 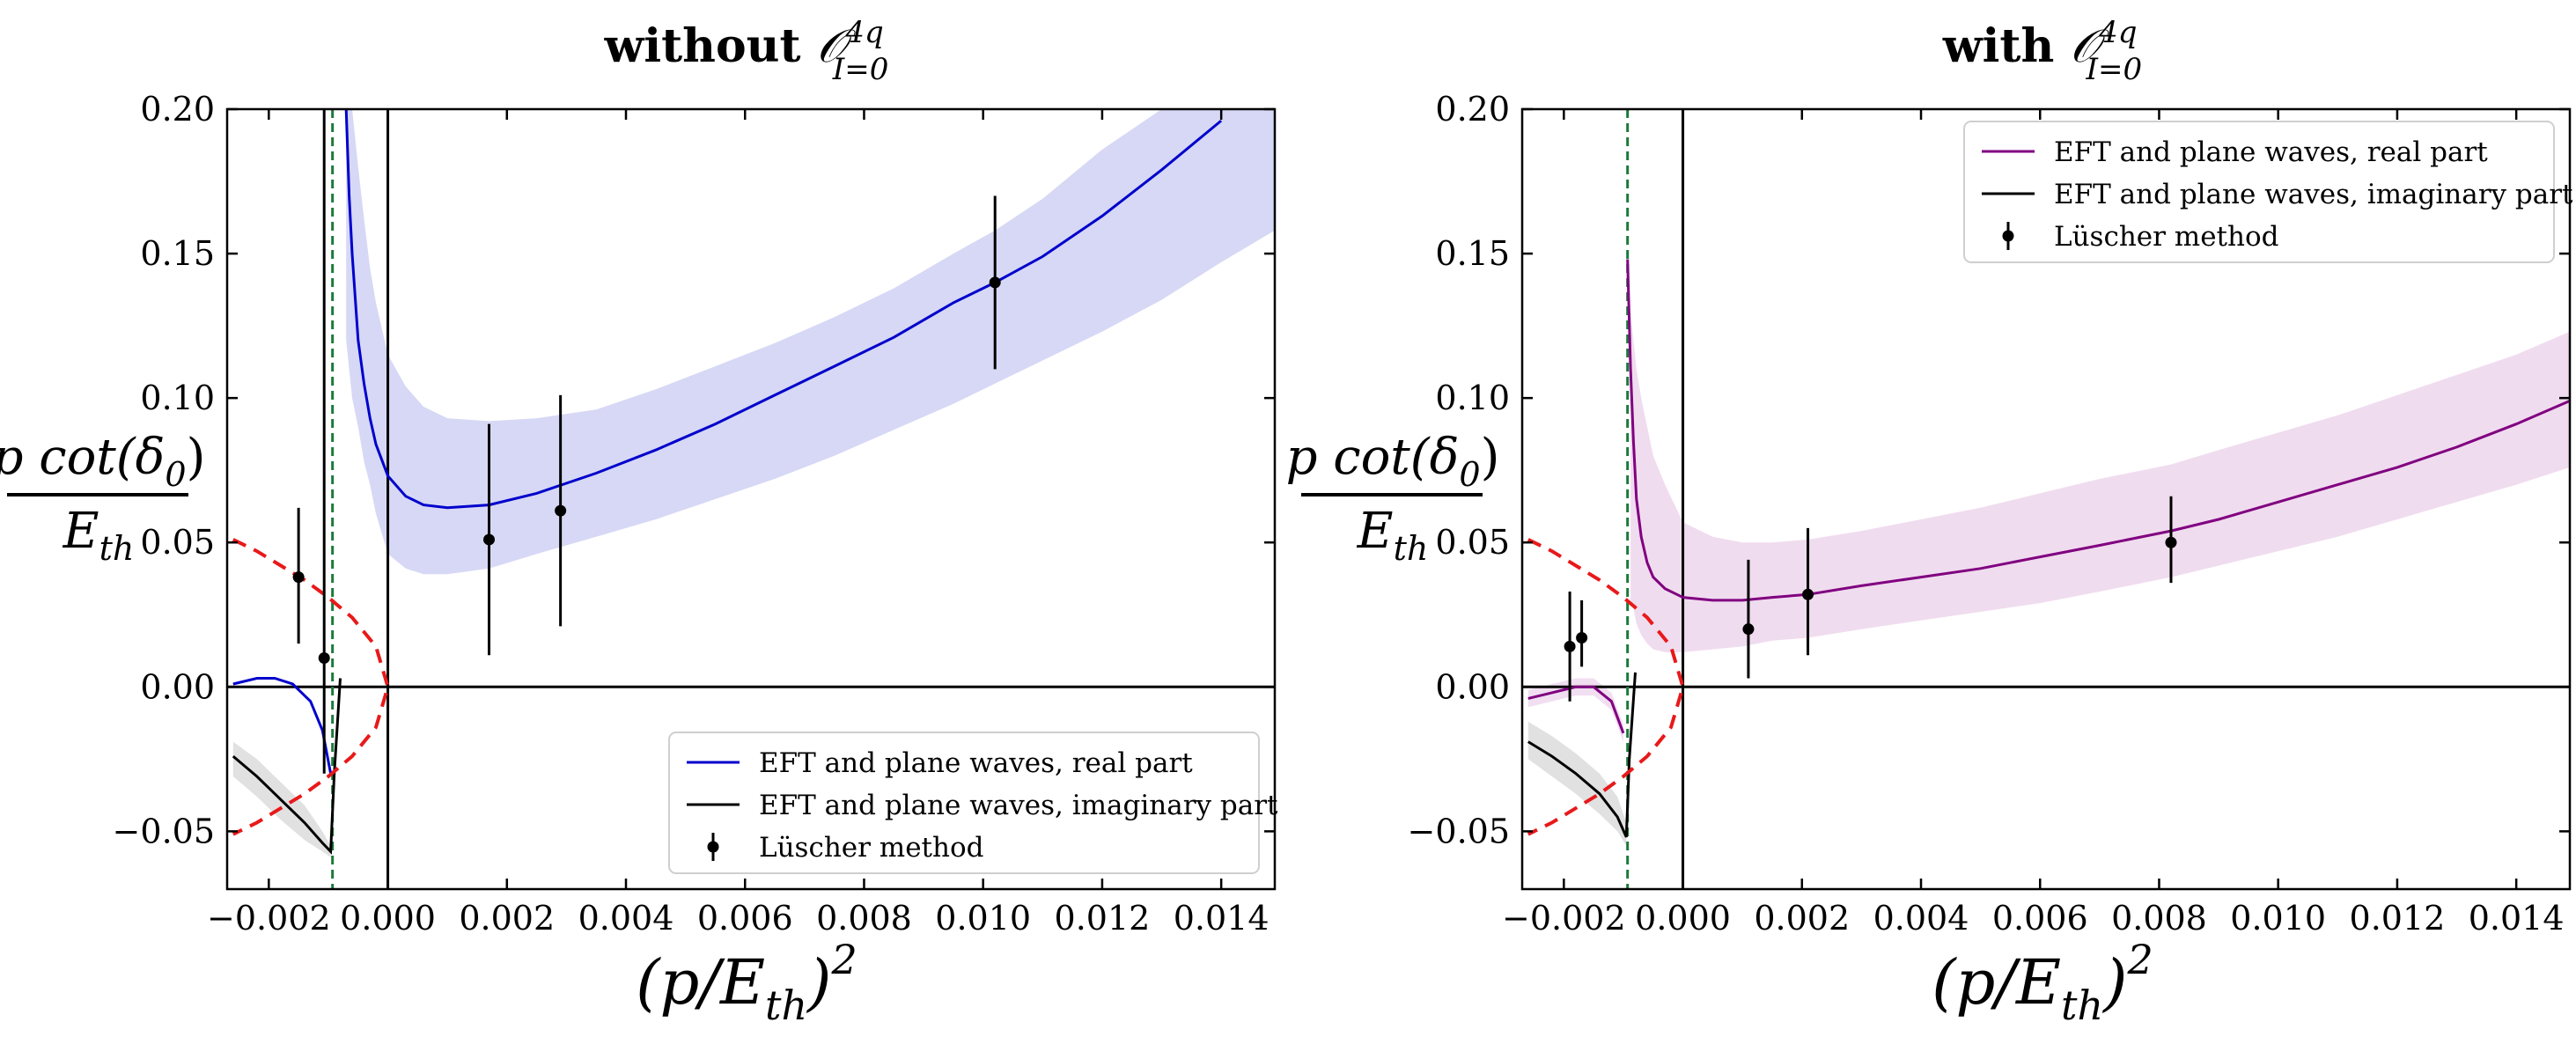 I want to click on right-ylabel-num-sub: 0, so click(x=1469, y=474).